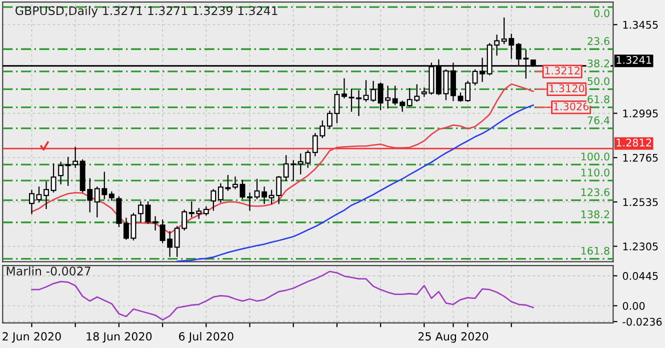 This screenshot has width=665, height=348. I want to click on annotation: 0.0, so click(602, 13).